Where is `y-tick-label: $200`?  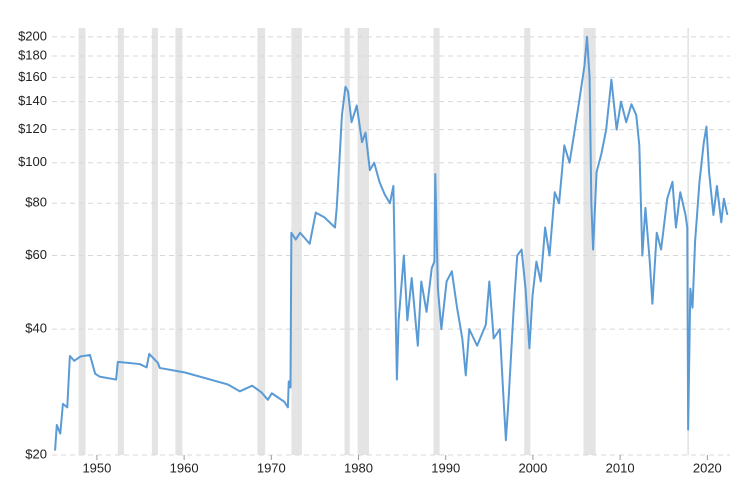 y-tick-label: $200 is located at coordinates (32, 35).